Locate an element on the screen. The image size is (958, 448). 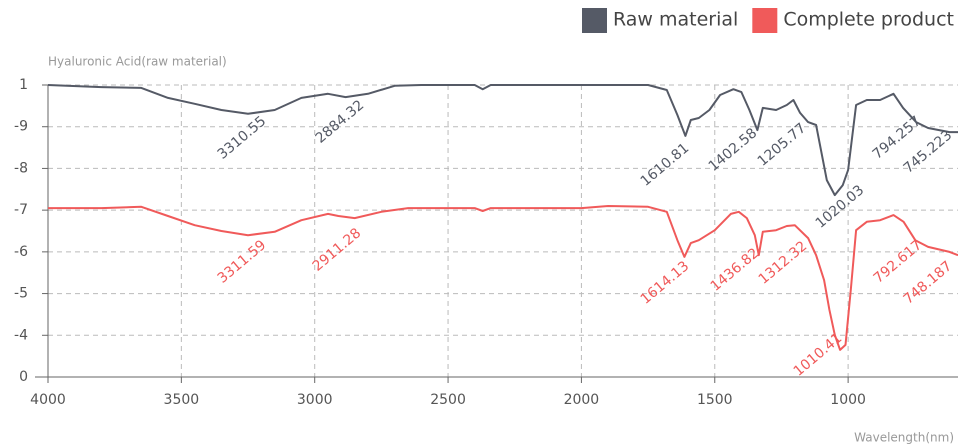
x-tick-label: 3000 is located at coordinates (315, 400).